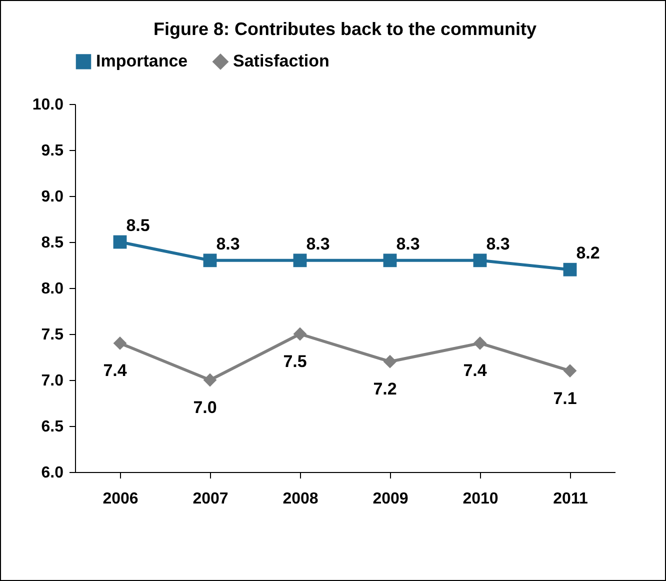  Describe the element at coordinates (52, 243) in the screenshot. I see `y-tick-label: 8.5` at that location.